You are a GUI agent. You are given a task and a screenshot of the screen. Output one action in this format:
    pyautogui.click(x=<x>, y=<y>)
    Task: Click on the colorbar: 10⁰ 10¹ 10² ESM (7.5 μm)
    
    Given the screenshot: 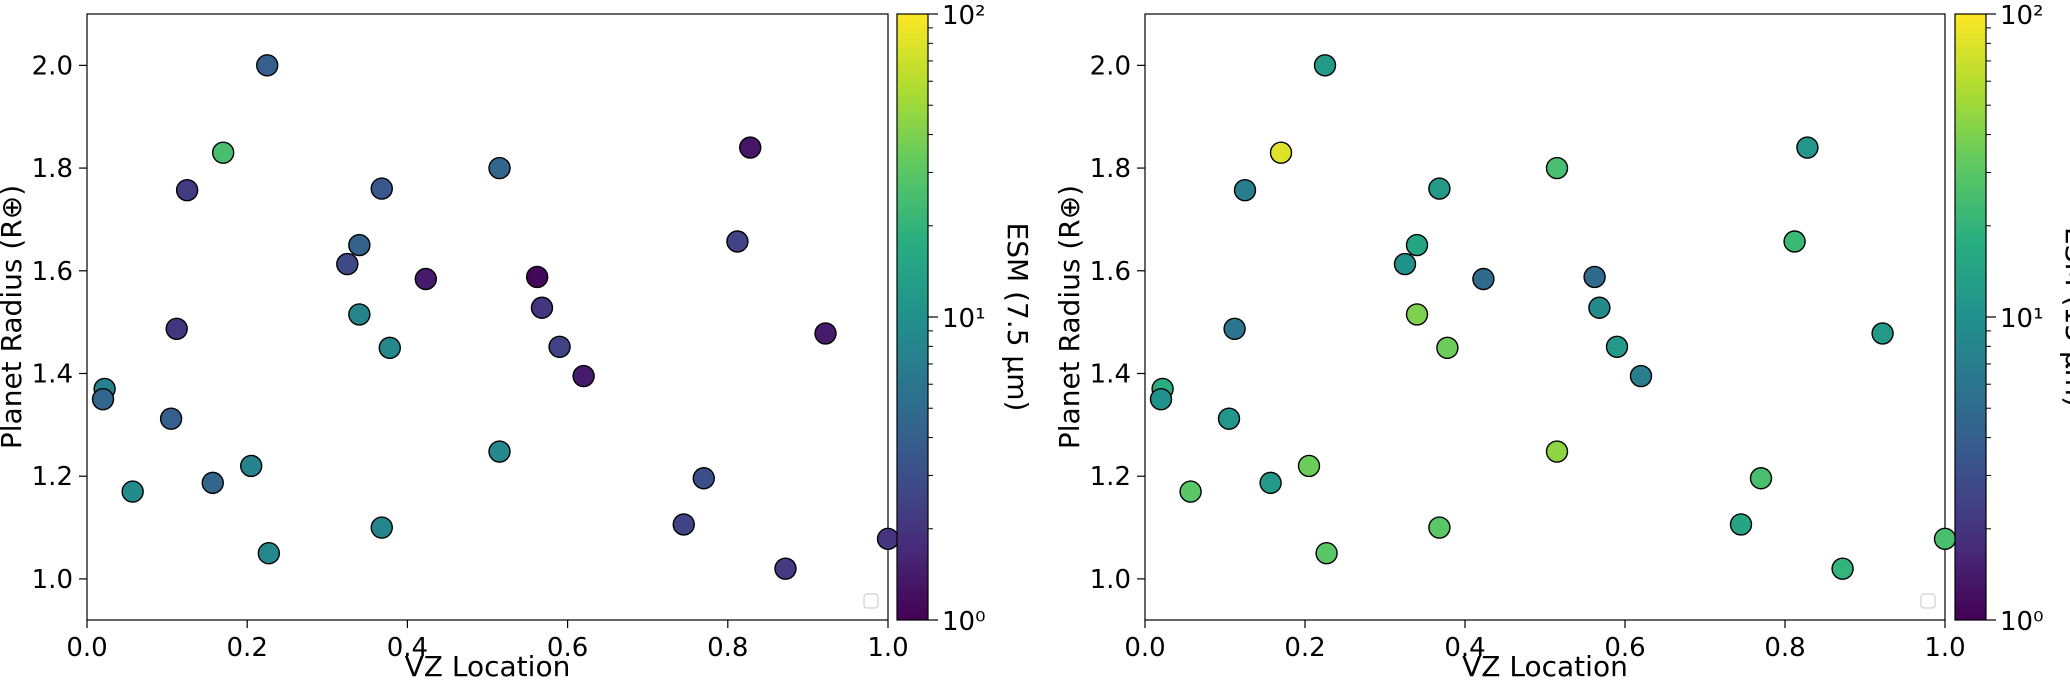 What is the action you would take?
    pyautogui.click(x=965, y=319)
    